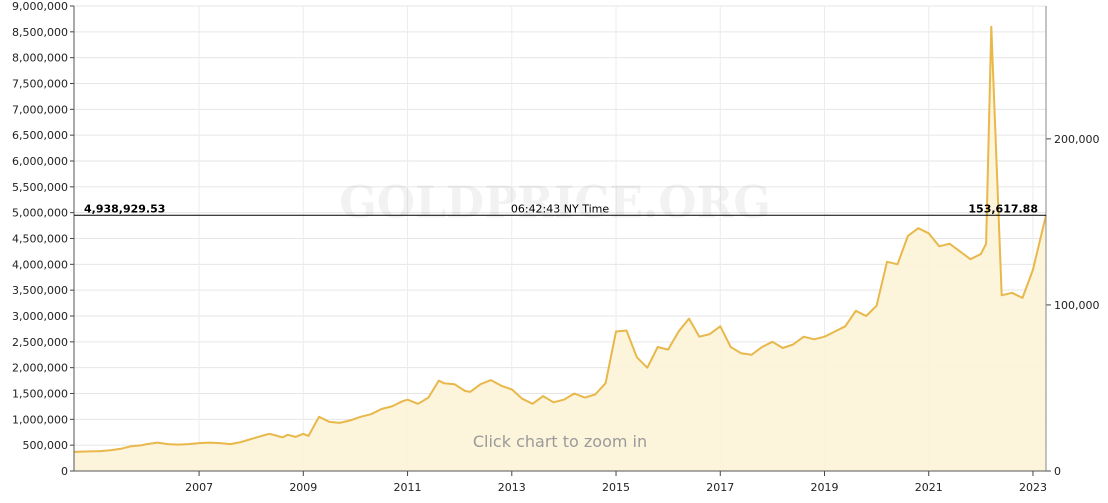 Image resolution: width=1108 pixels, height=503 pixels. Describe the element at coordinates (199, 487) in the screenshot. I see `x-tick-label: 2007` at that location.